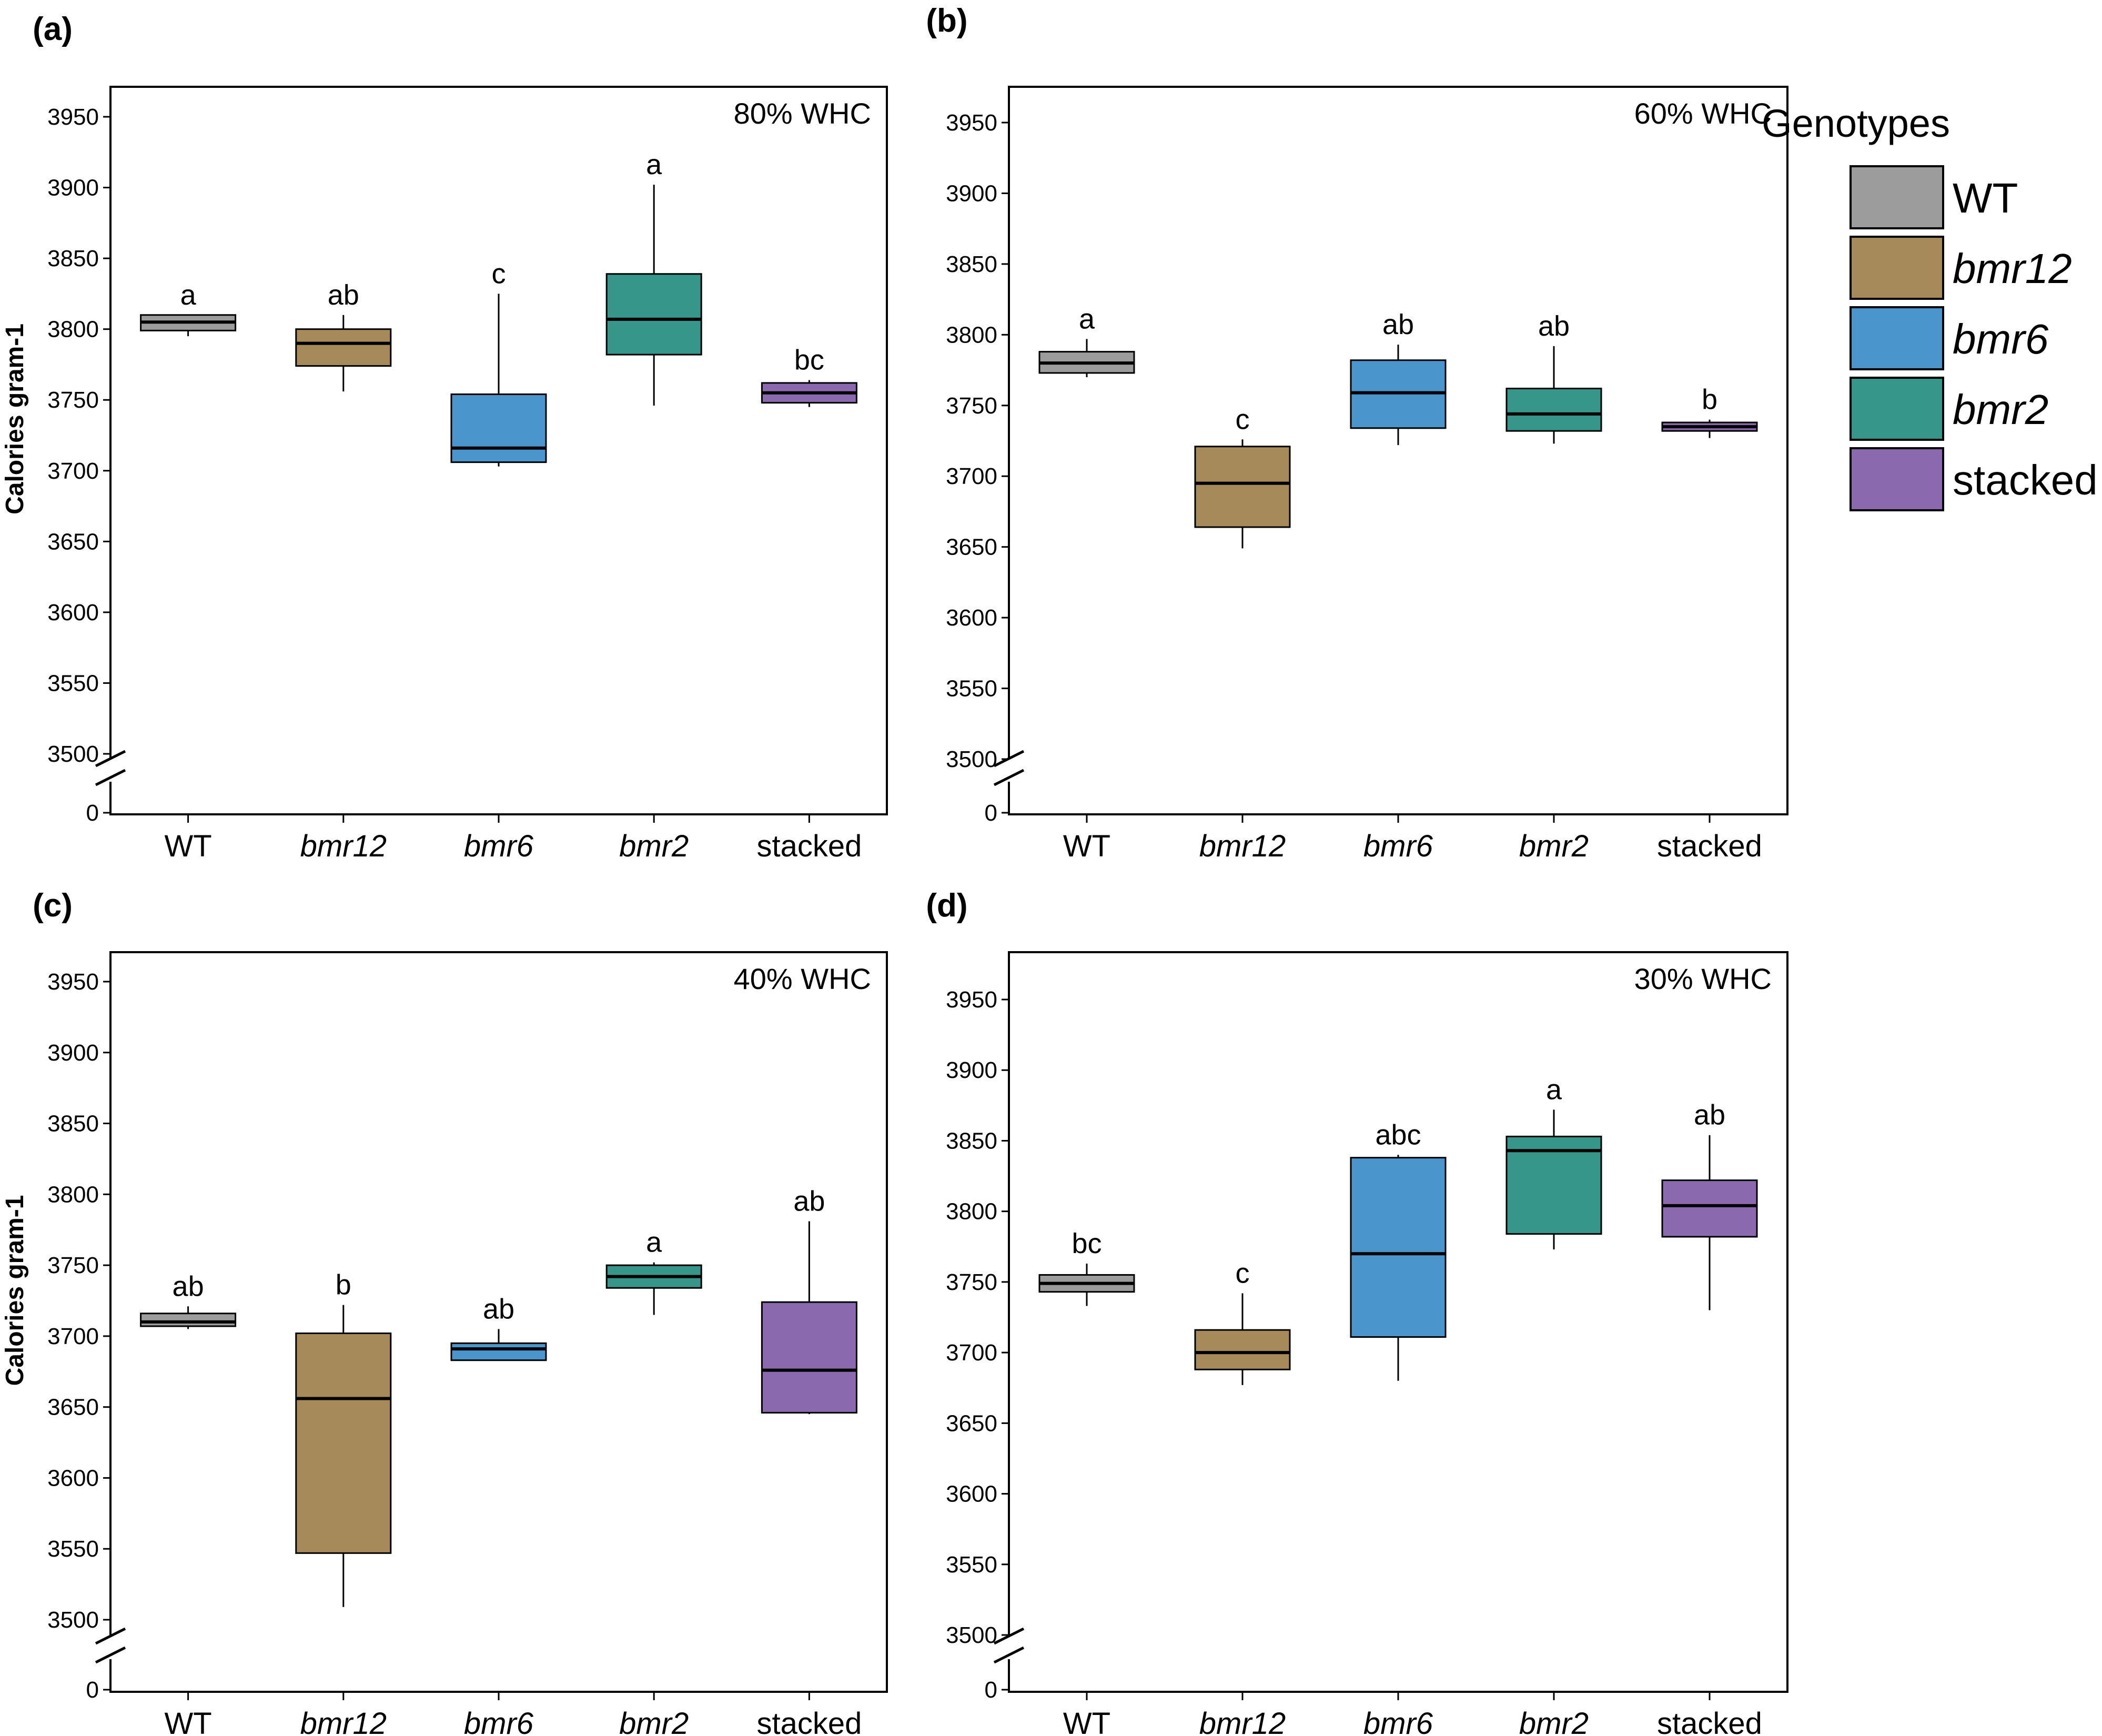 The width and height of the screenshot is (2102, 1736). What do you see at coordinates (2012, 268) in the screenshot?
I see `legend-label: bmr12` at bounding box center [2012, 268].